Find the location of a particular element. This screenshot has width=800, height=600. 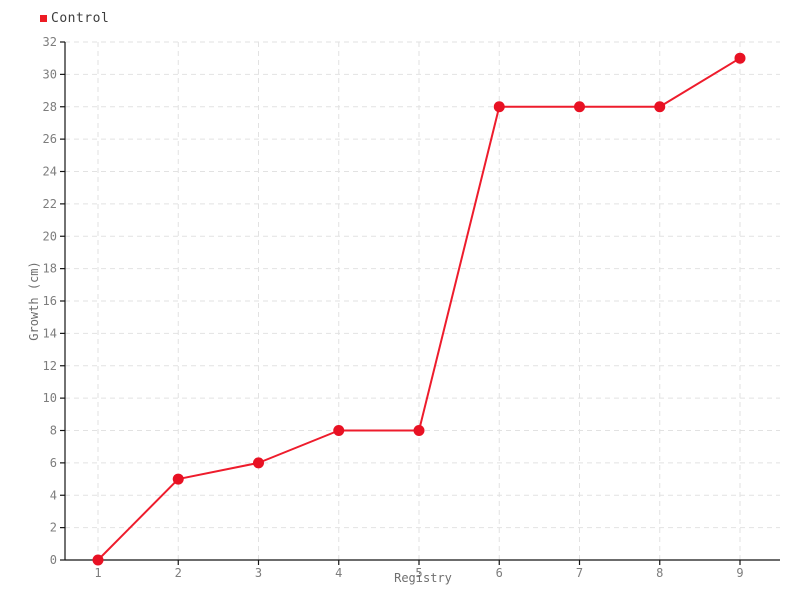

y-tick-label: 20 is located at coordinates (50, 236).